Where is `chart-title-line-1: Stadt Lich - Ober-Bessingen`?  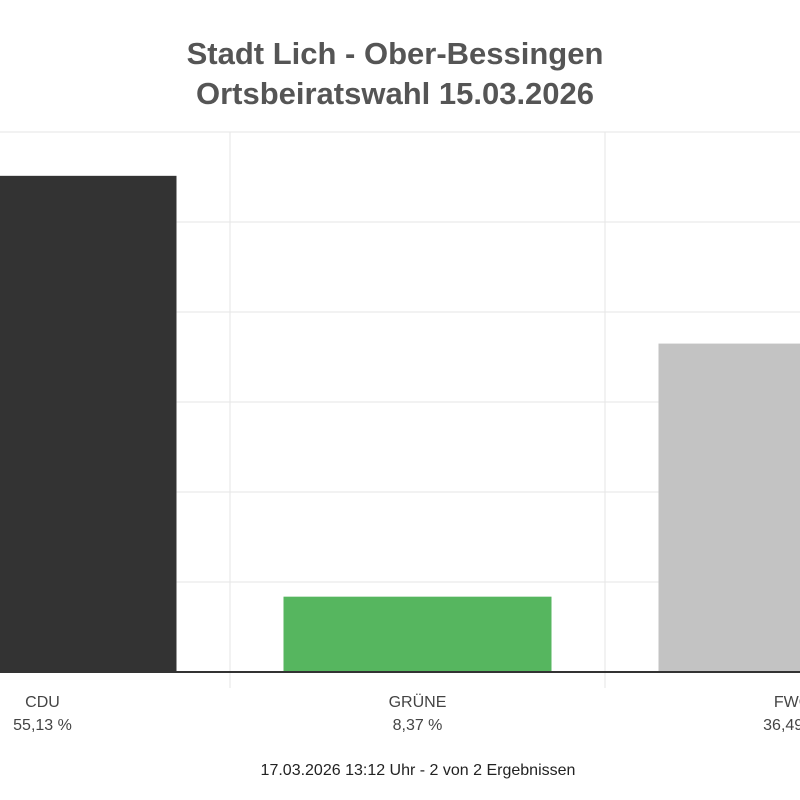
chart-title-line-1: Stadt Lich - Ober-Bessingen is located at coordinates (395, 53).